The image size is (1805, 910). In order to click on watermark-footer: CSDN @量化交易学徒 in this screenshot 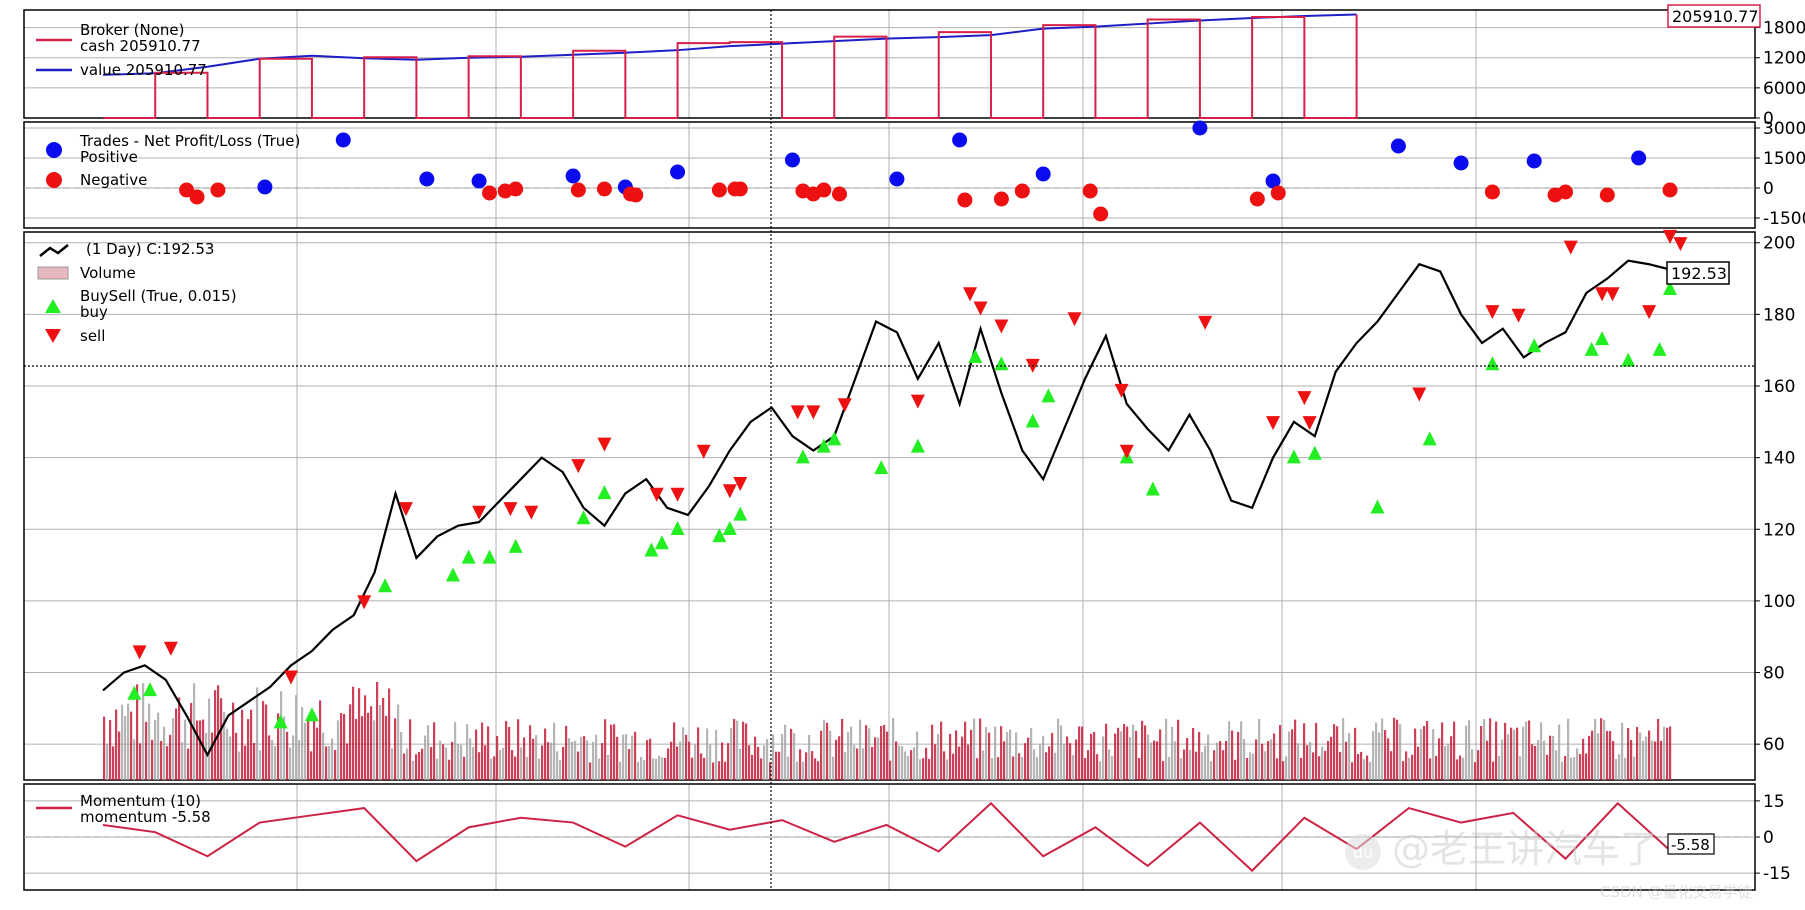, I will do `click(1676, 892)`.